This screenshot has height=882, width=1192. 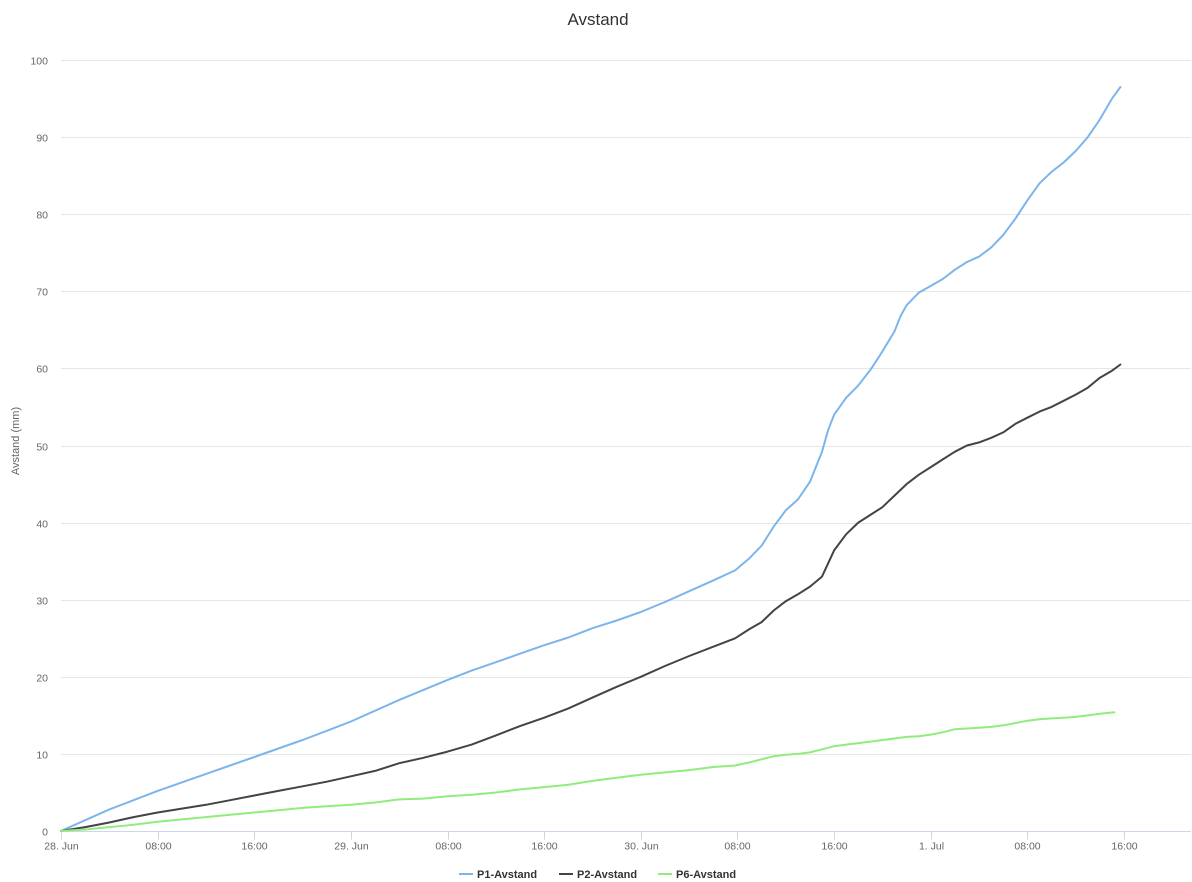 What do you see at coordinates (42, 448) in the screenshot?
I see `y-tick-label: 50` at bounding box center [42, 448].